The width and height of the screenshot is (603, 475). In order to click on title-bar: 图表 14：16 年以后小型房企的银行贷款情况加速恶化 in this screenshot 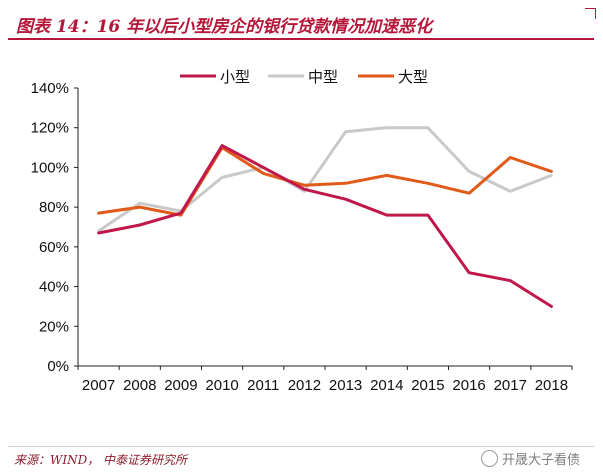, I will do `click(302, 23)`.